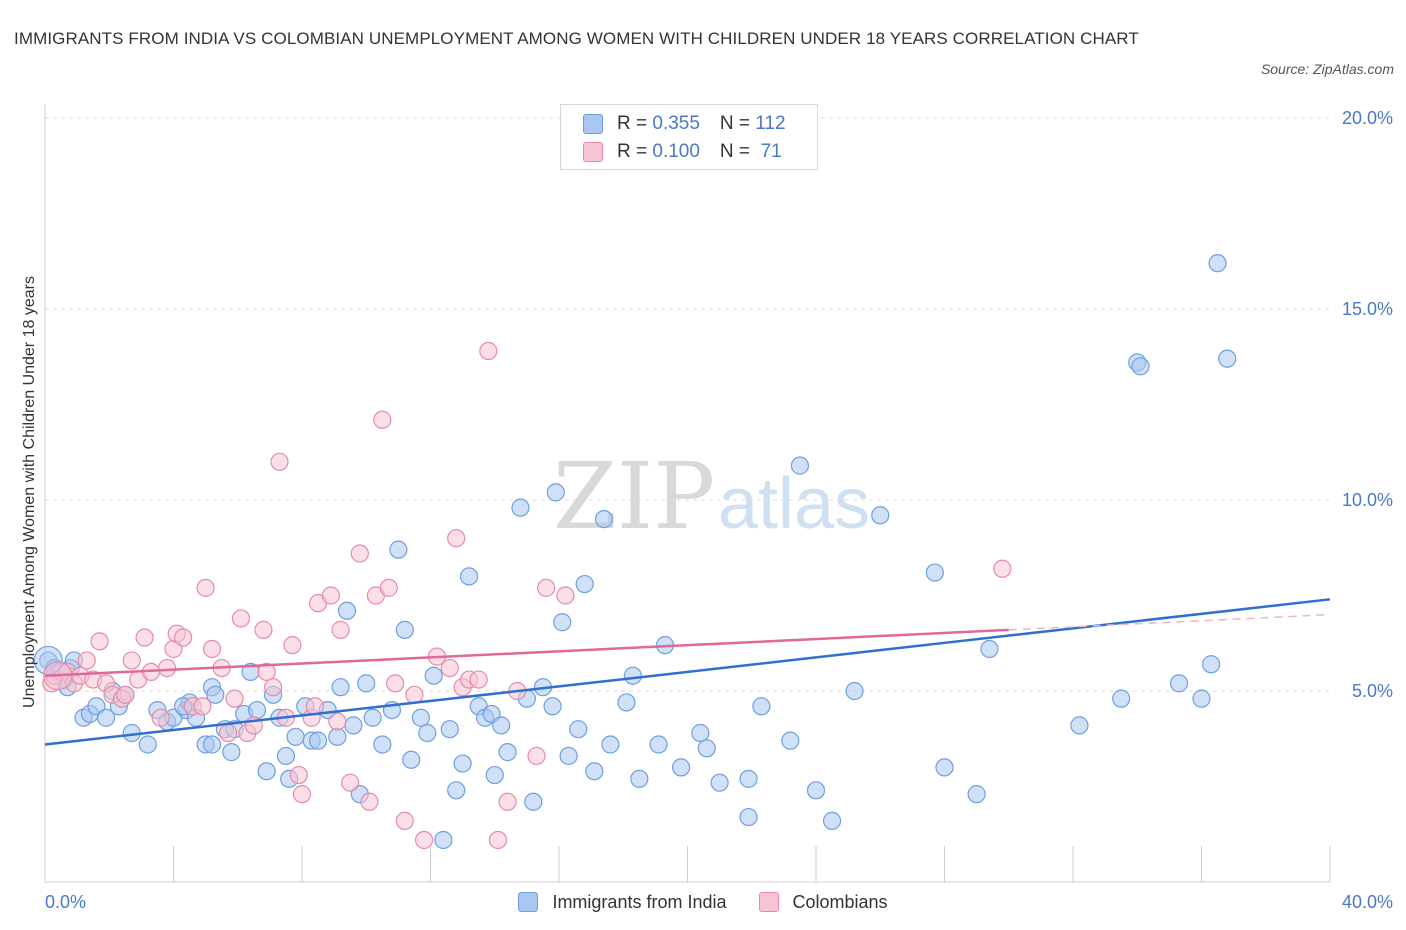 This screenshot has width=1406, height=930. Describe the element at coordinates (593, 152) in the screenshot. I see `legend-swatch-colombians` at that location.